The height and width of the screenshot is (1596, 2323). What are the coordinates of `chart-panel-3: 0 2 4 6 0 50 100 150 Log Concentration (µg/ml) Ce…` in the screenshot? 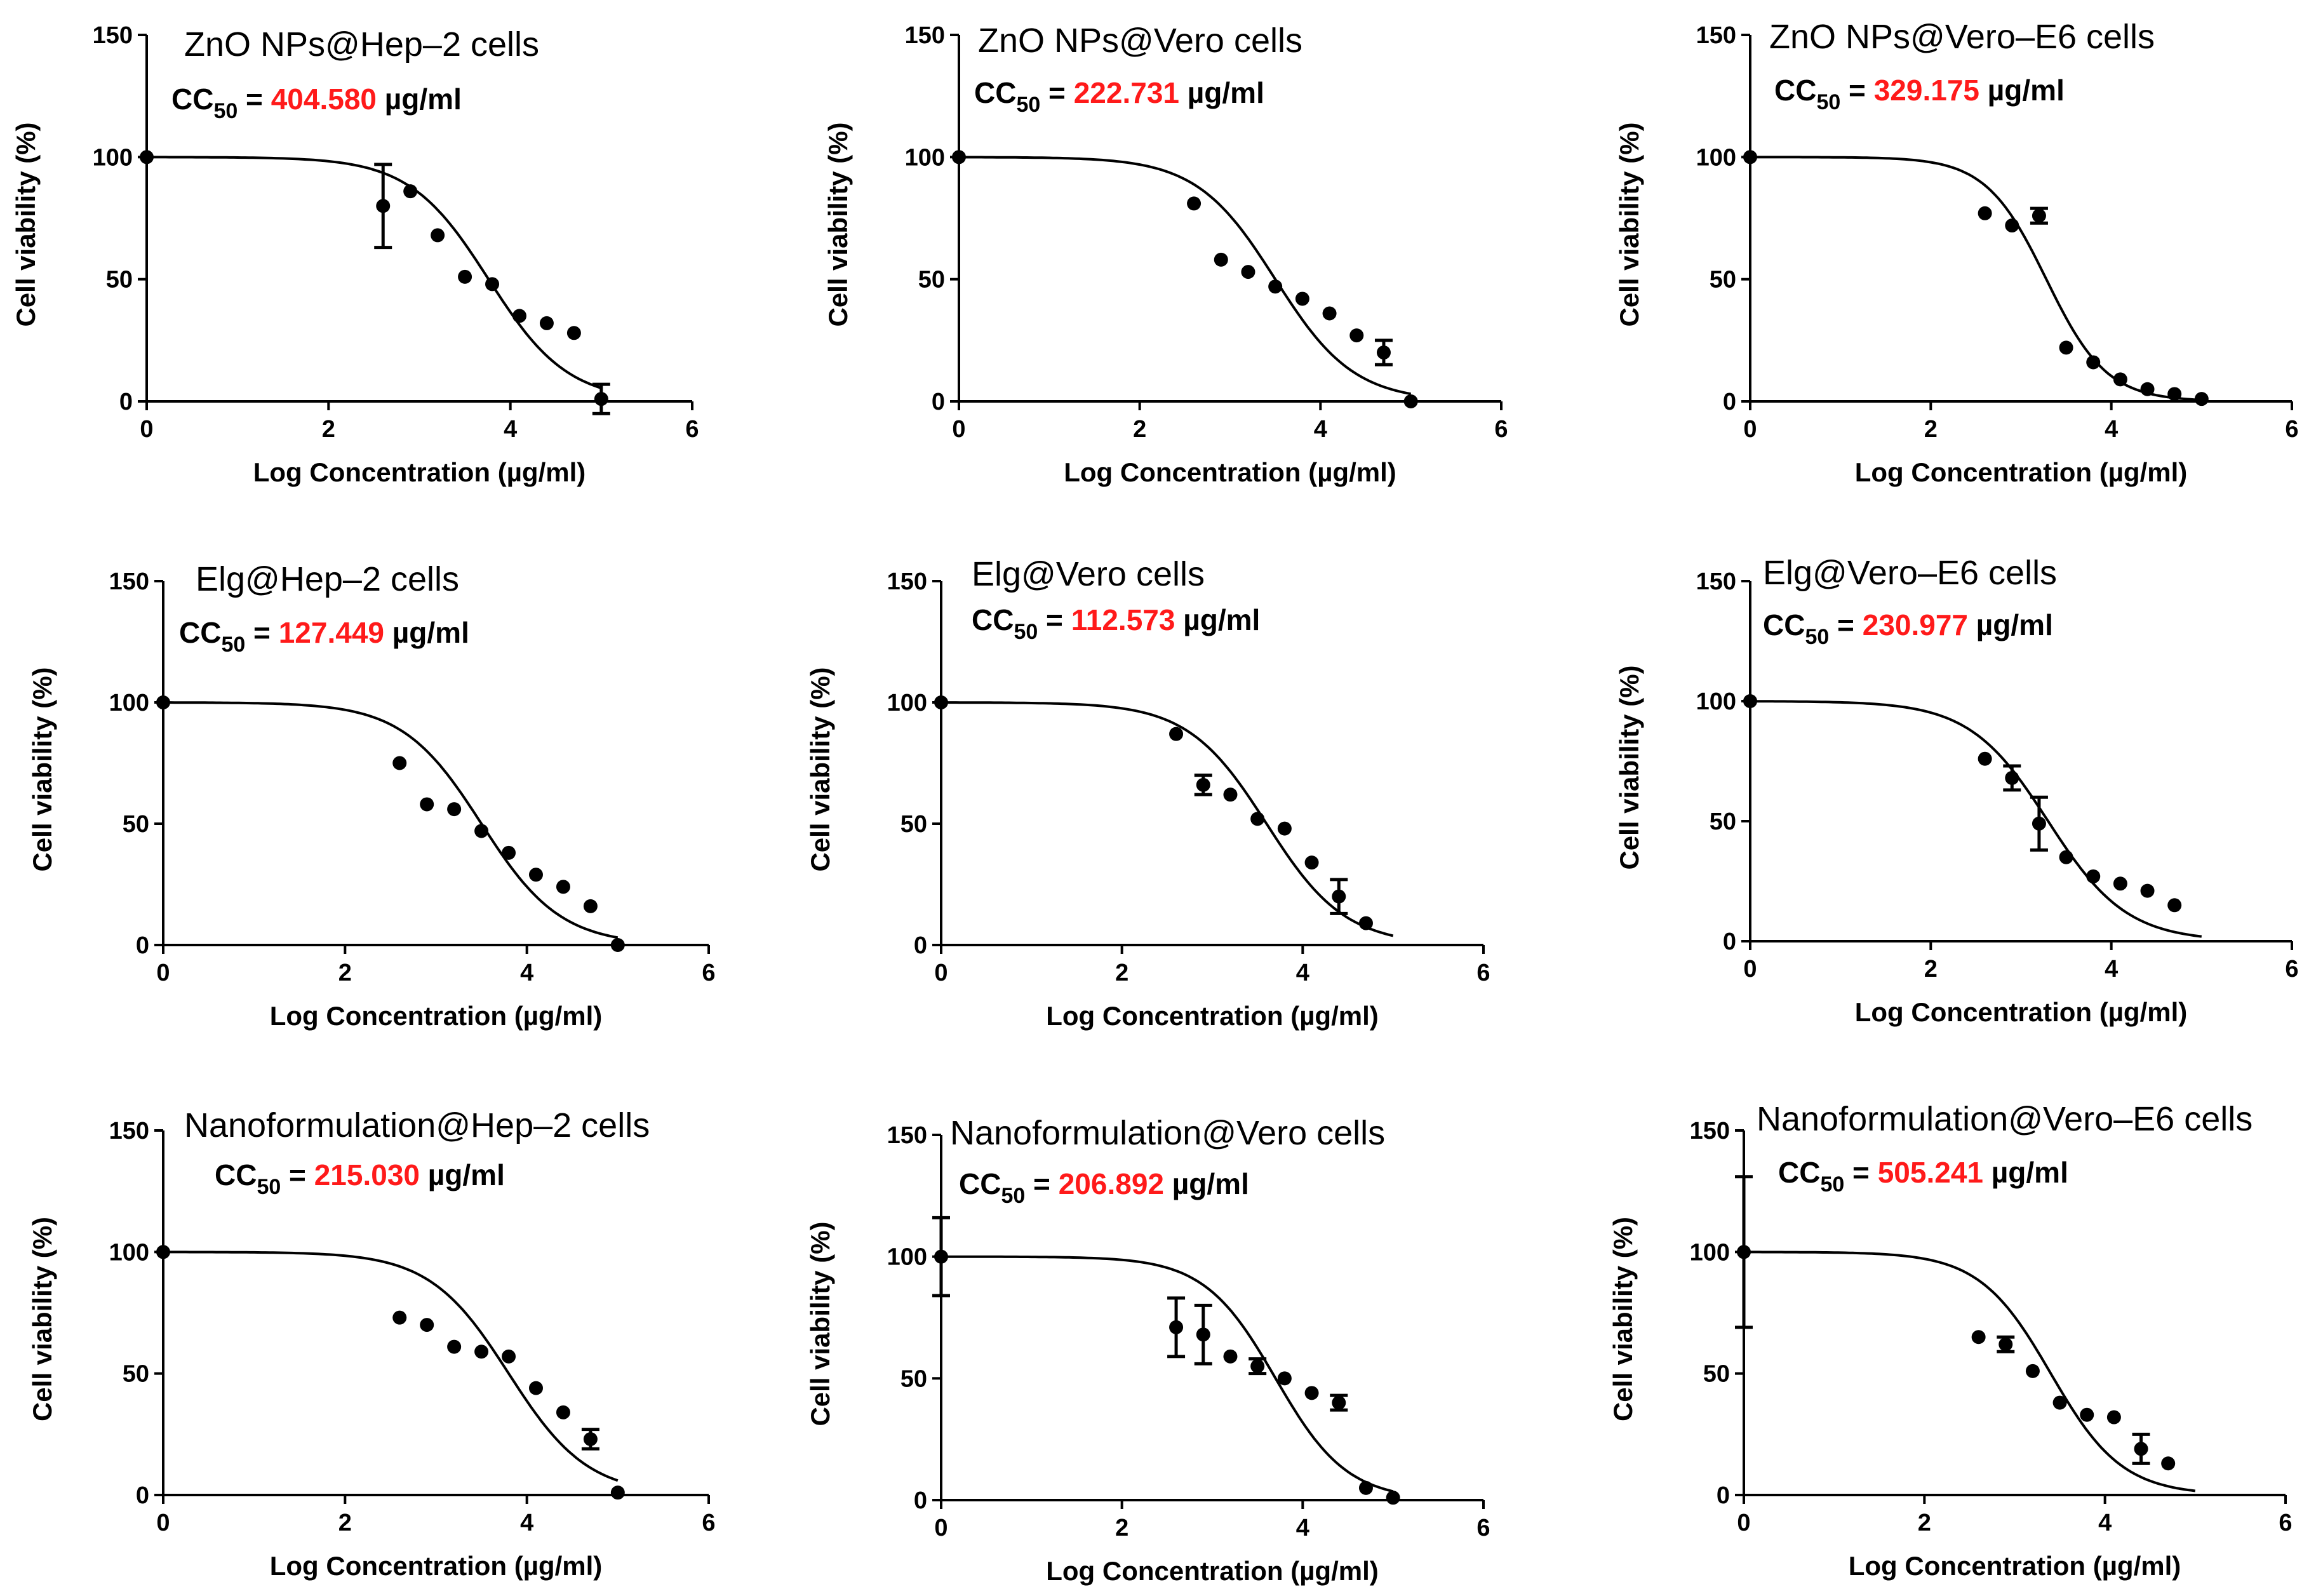 It's located at (1956, 252).